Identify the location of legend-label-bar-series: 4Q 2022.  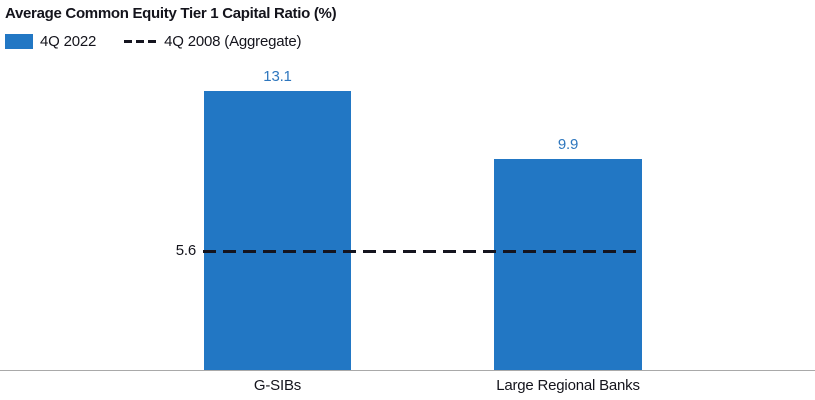
(68, 41).